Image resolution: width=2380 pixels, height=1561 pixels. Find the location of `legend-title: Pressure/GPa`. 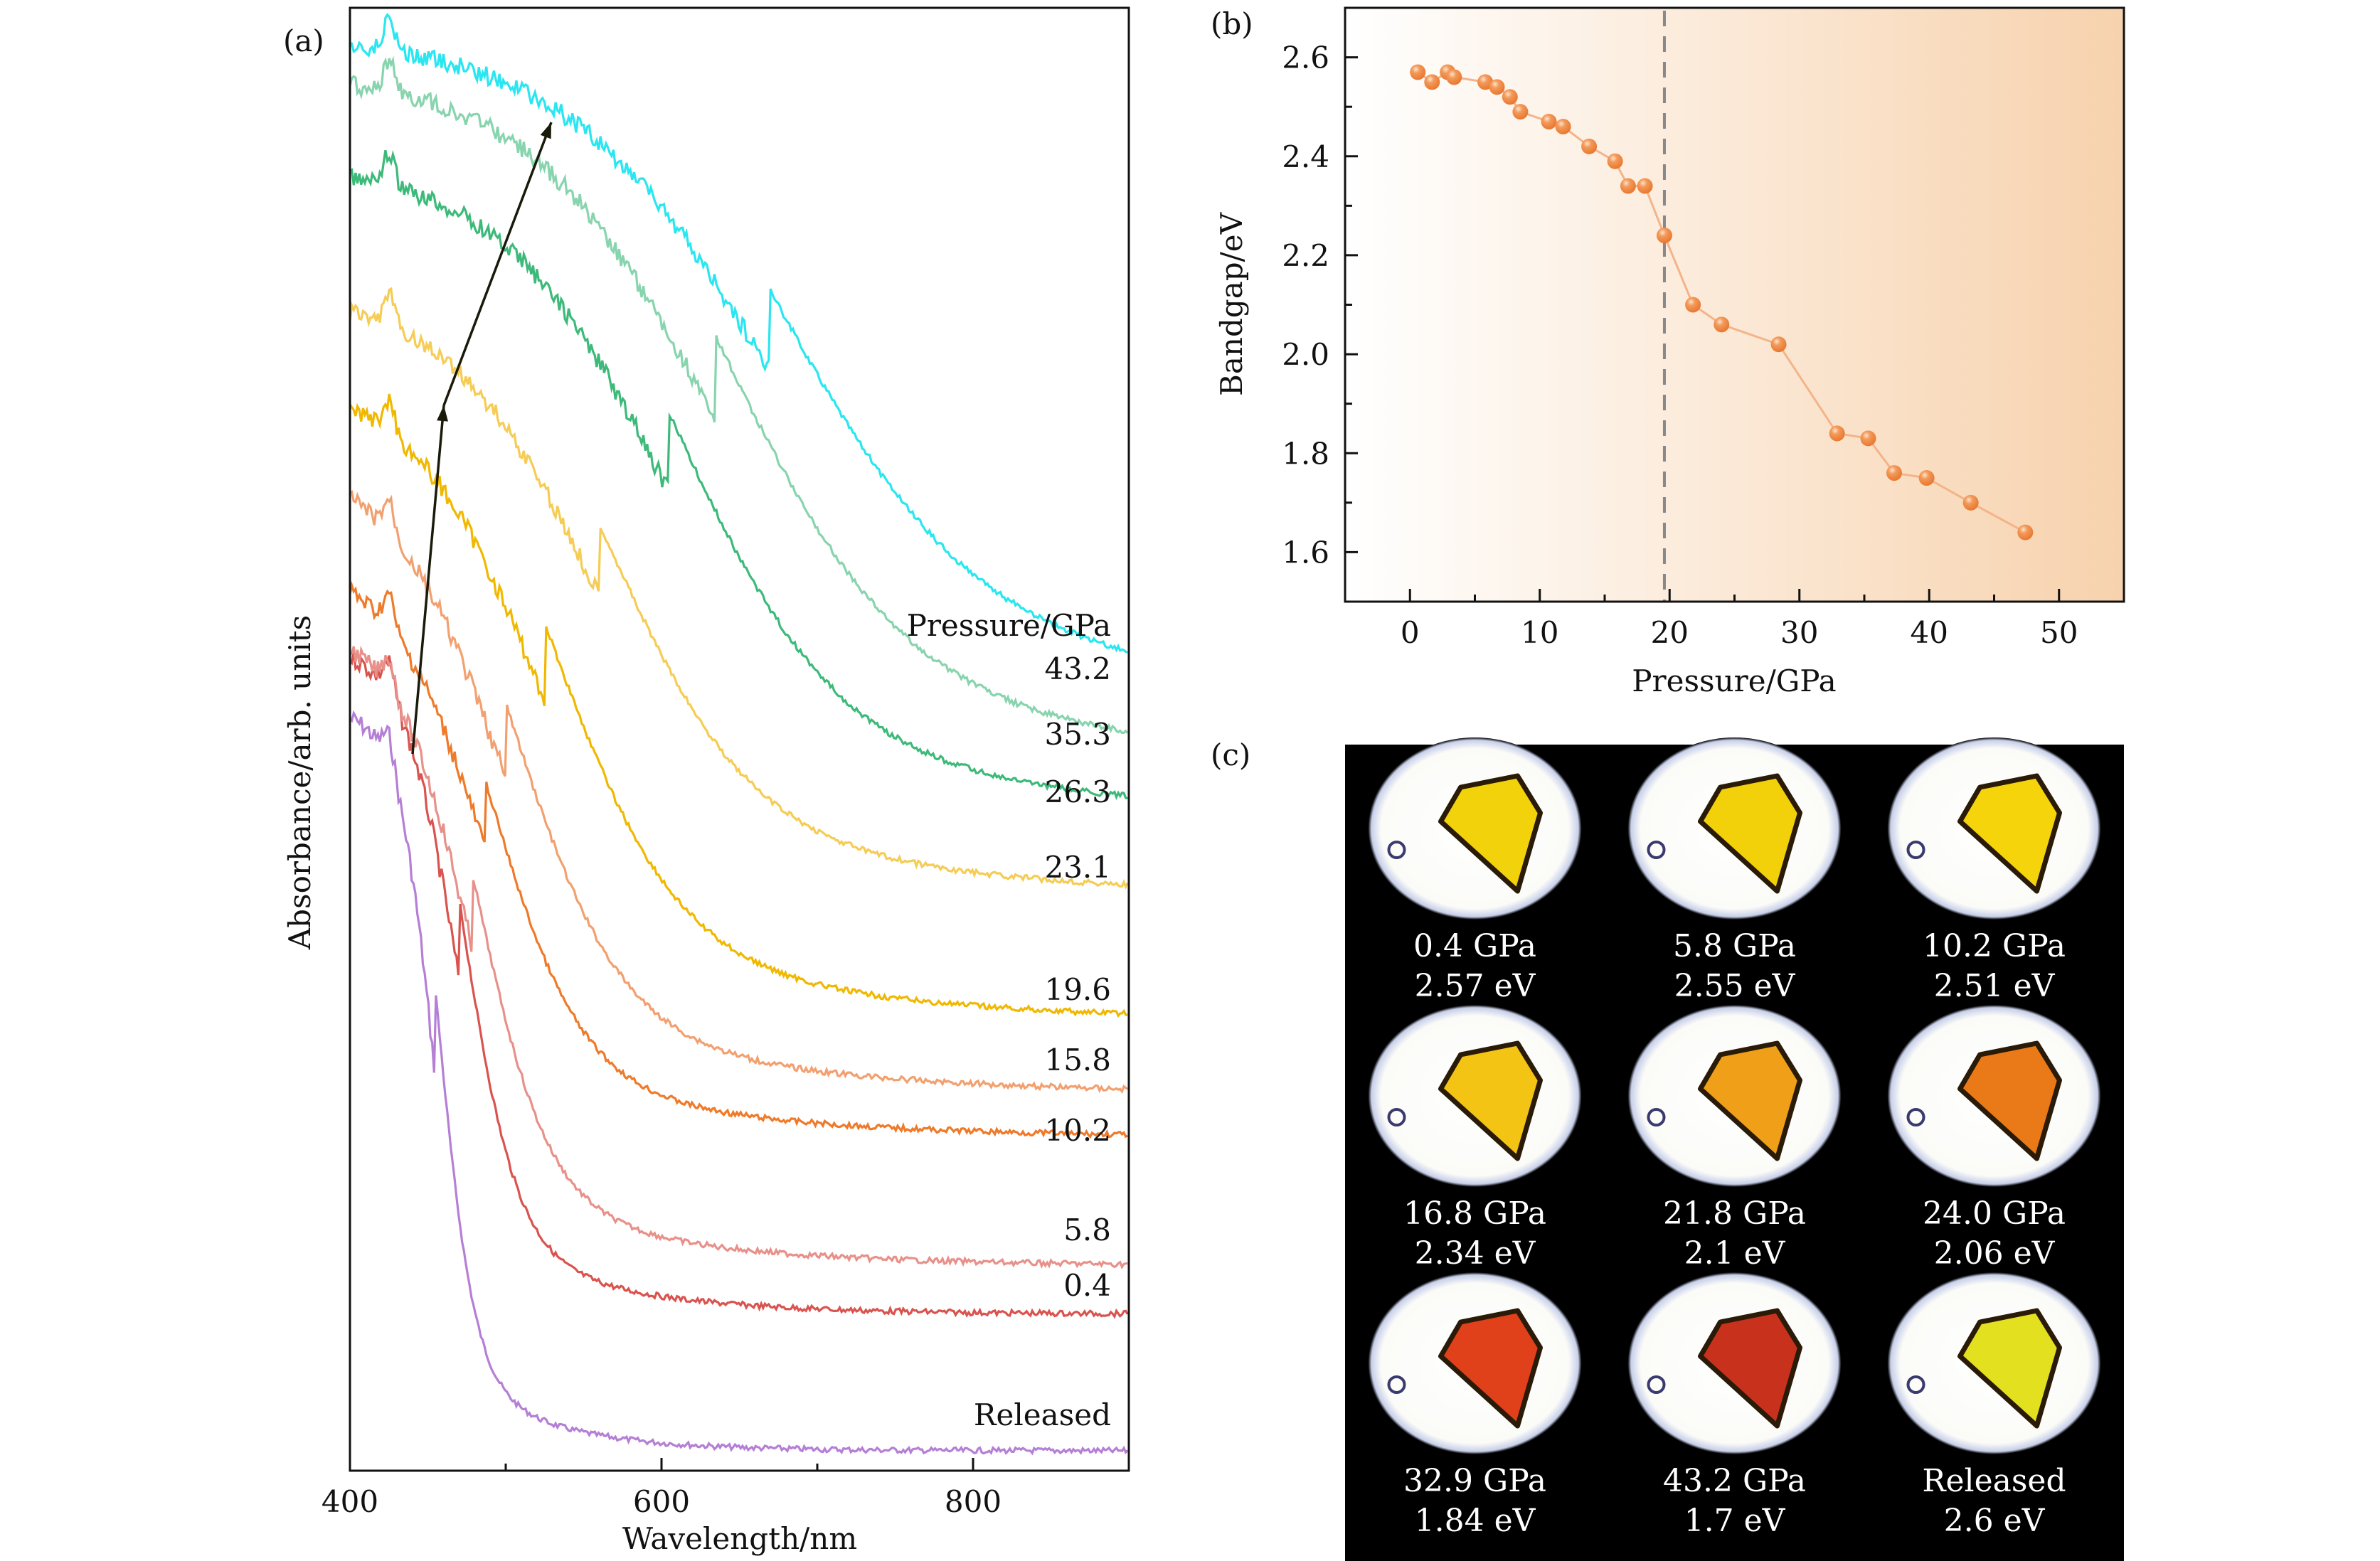

legend-title: Pressure/GPa is located at coordinates (1009, 625).